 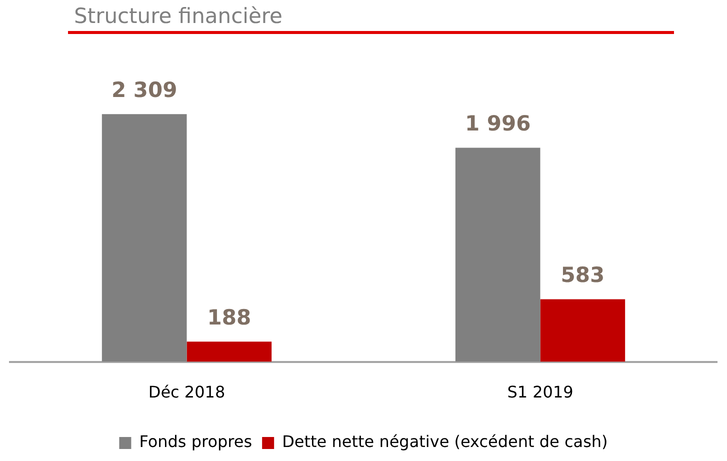 What do you see at coordinates (195, 442) in the screenshot?
I see `legend-label: Fonds propres` at bounding box center [195, 442].